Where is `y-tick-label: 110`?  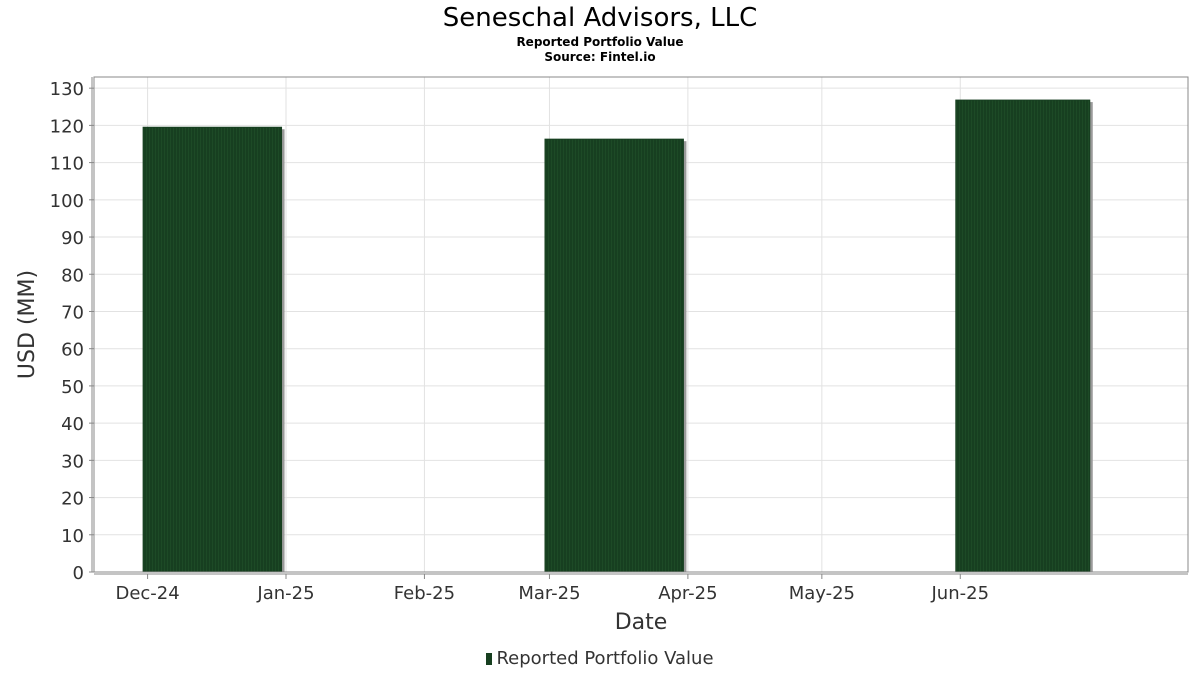 y-tick-label: 110 is located at coordinates (67, 164).